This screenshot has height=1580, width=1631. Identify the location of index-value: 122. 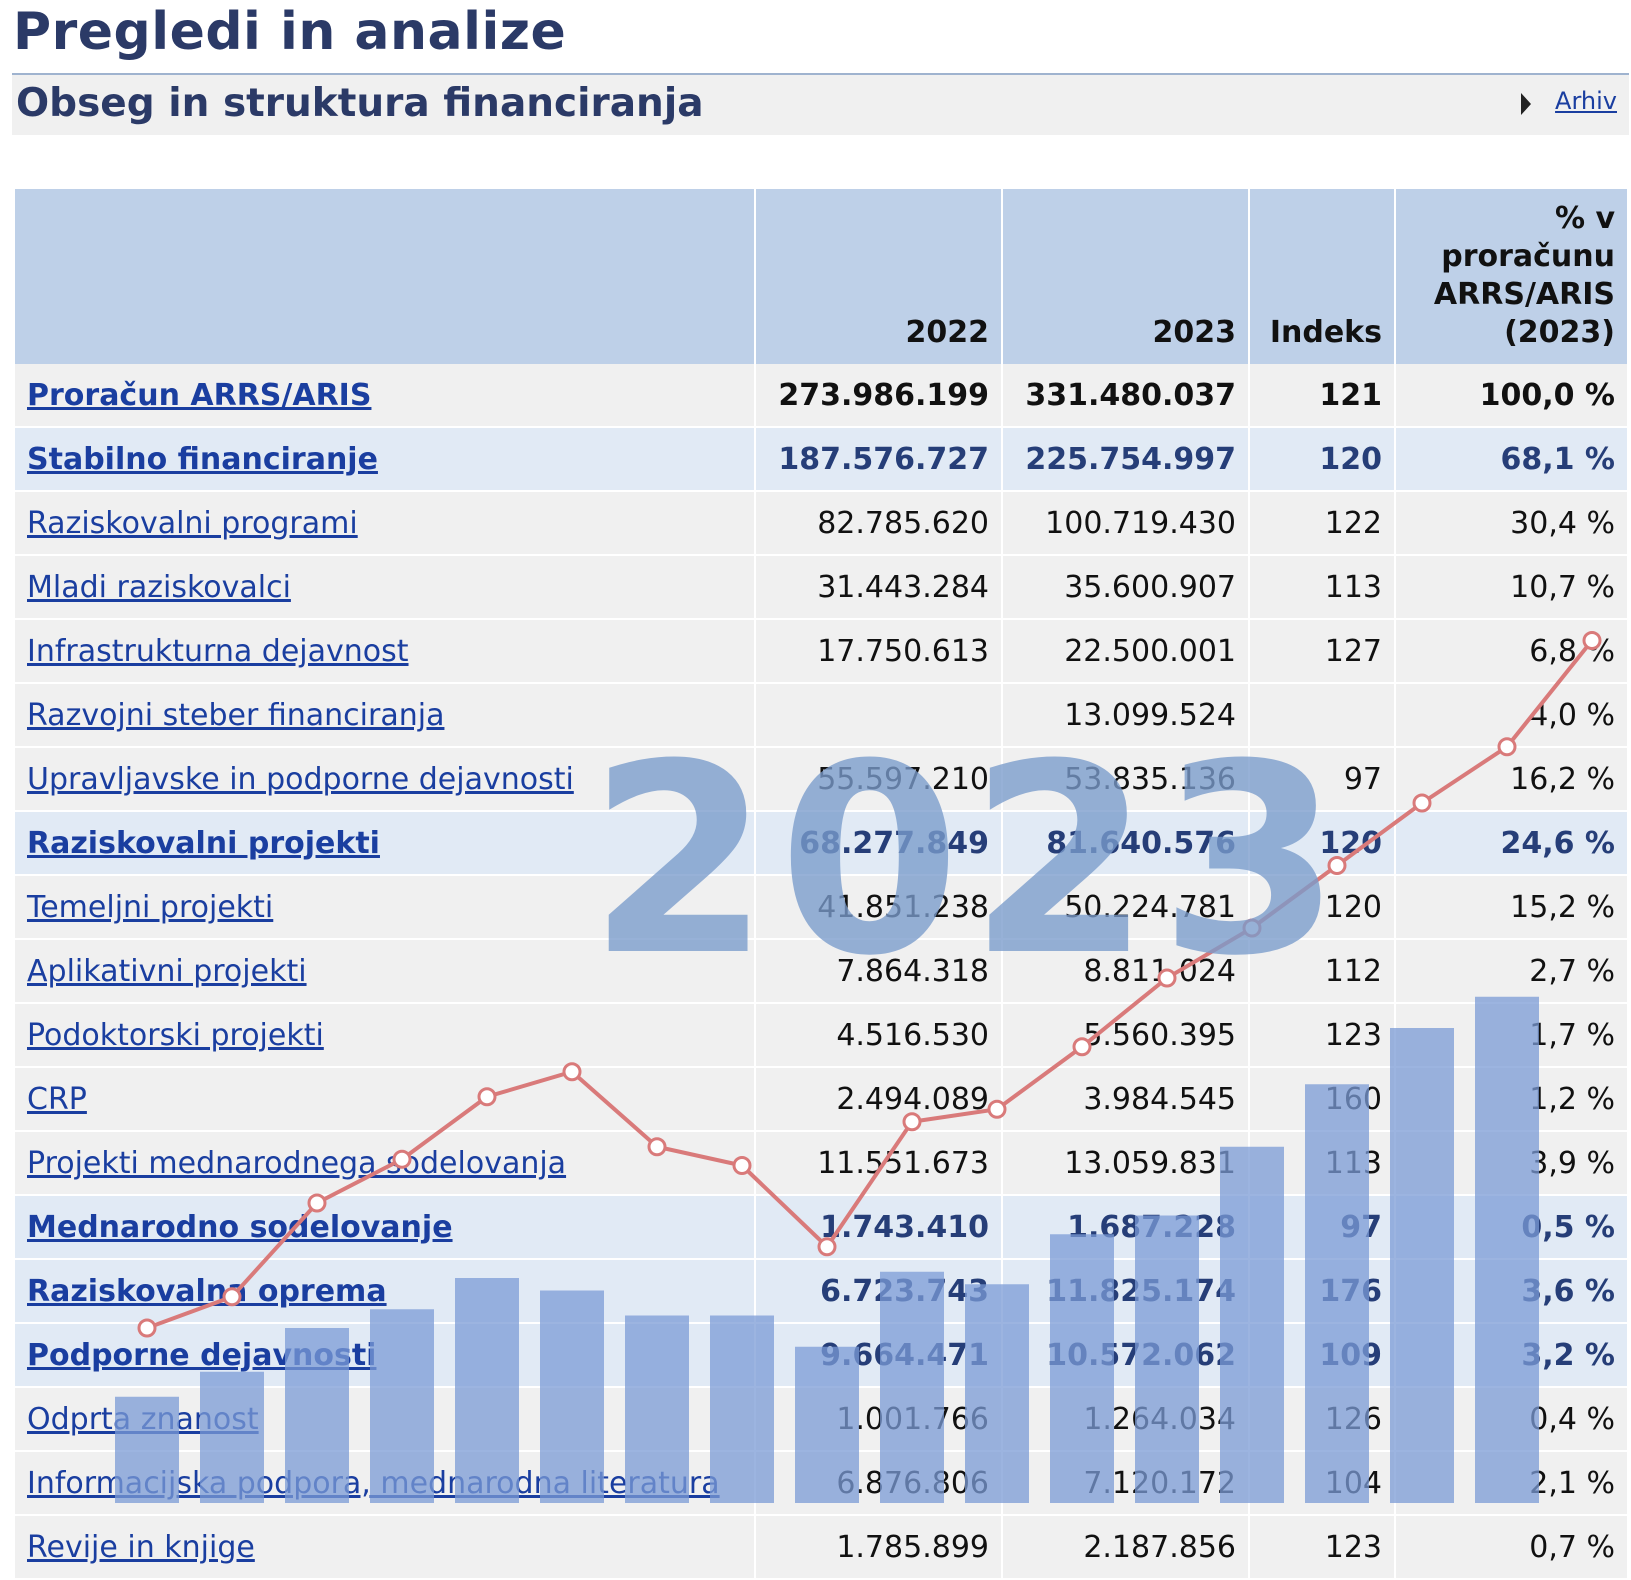
(1322, 523).